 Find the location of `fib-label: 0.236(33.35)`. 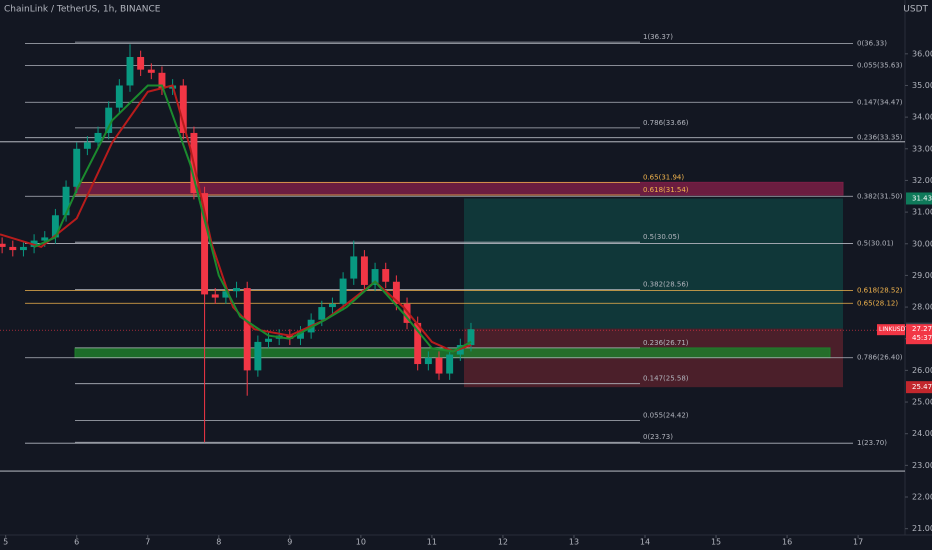

fib-label: 0.236(33.35) is located at coordinates (880, 138).